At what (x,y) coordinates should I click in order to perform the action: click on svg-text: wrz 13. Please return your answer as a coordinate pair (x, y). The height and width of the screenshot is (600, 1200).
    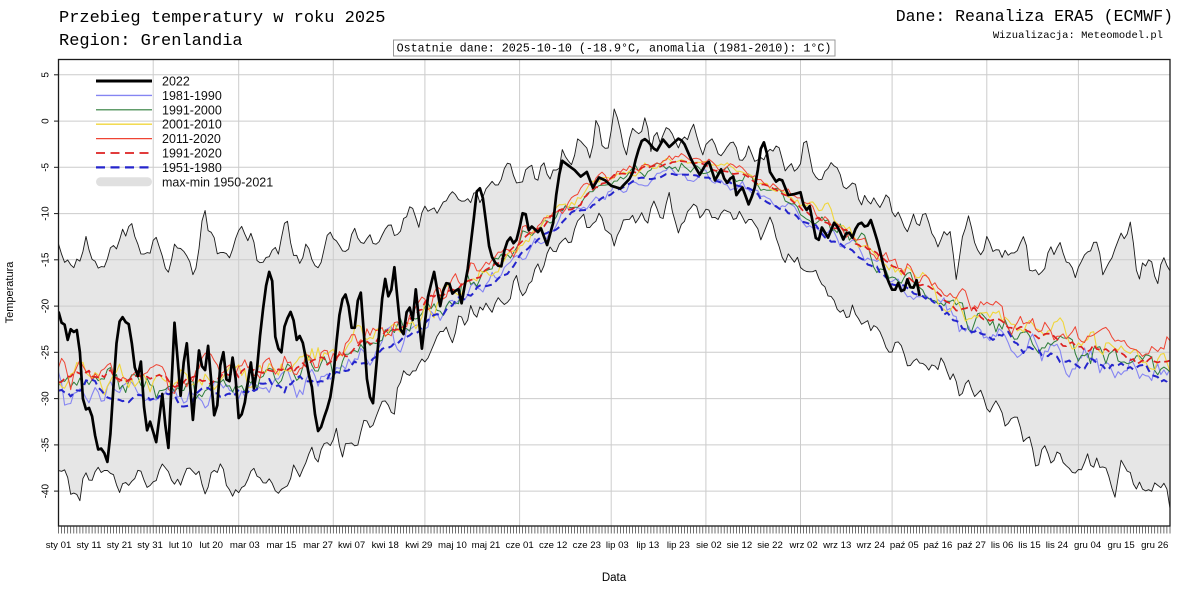
    Looking at the image, I should click on (836, 545).